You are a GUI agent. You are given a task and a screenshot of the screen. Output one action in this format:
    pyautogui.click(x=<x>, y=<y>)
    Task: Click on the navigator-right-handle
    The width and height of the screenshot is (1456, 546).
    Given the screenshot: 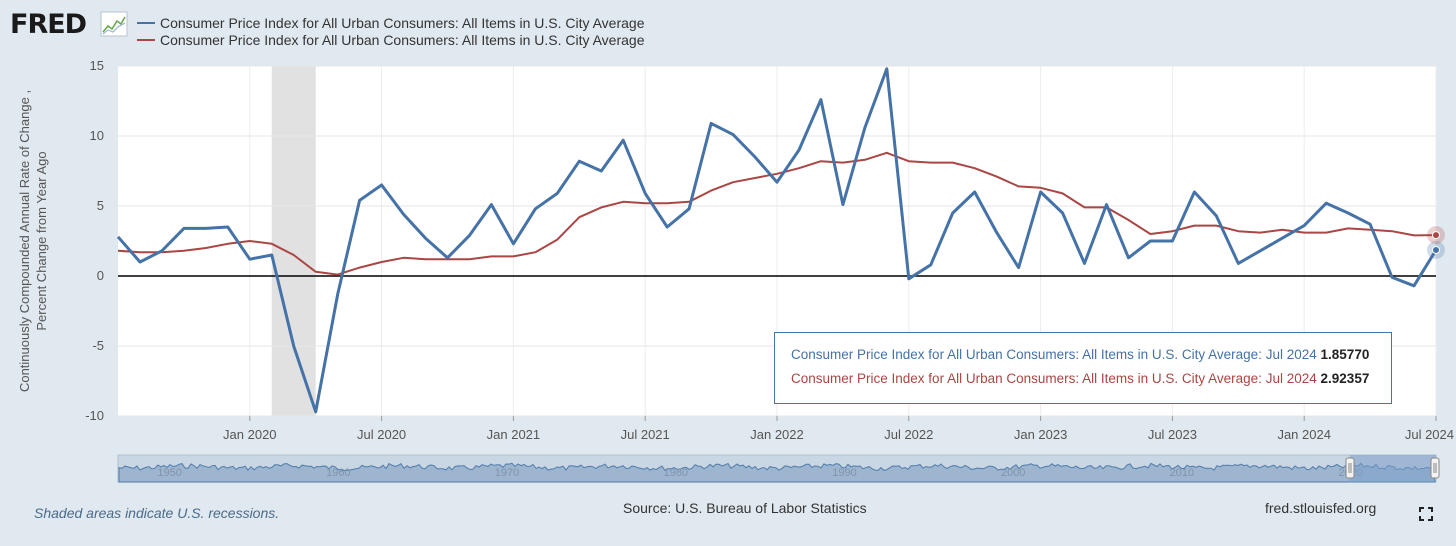 What is the action you would take?
    pyautogui.click(x=1435, y=468)
    